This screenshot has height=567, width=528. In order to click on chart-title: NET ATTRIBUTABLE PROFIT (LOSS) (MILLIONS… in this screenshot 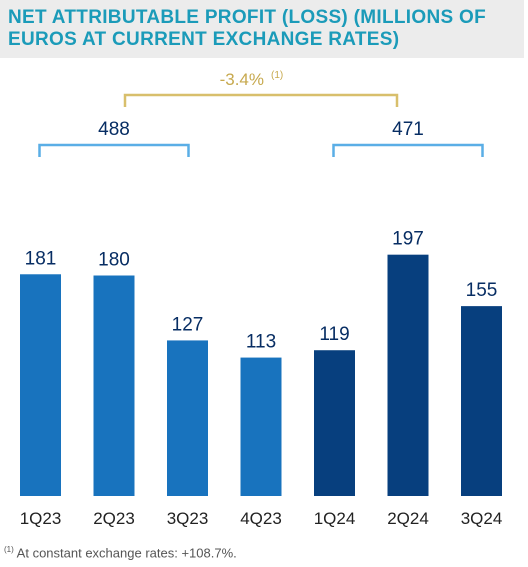, I will do `click(247, 28)`.